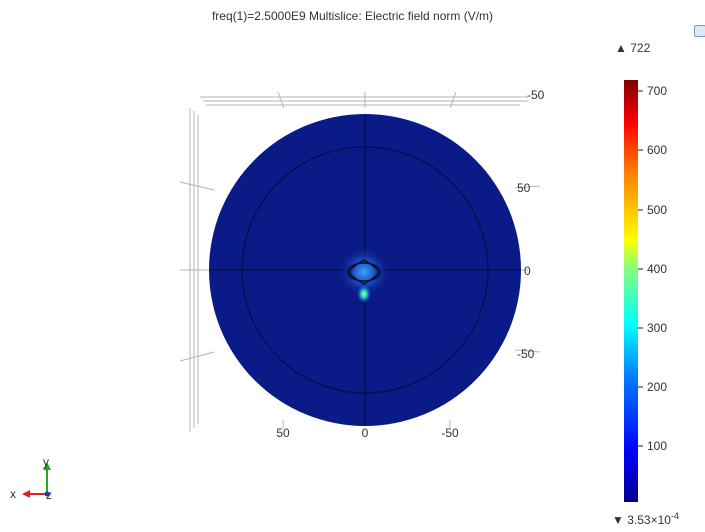 The width and height of the screenshot is (705, 532). What do you see at coordinates (527, 271) in the screenshot?
I see `y-tick-label: 0` at bounding box center [527, 271].